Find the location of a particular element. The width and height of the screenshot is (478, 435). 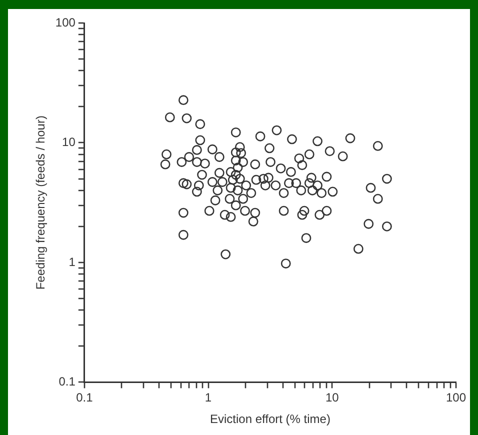

x-tick-label: 100 is located at coordinates (456, 397).